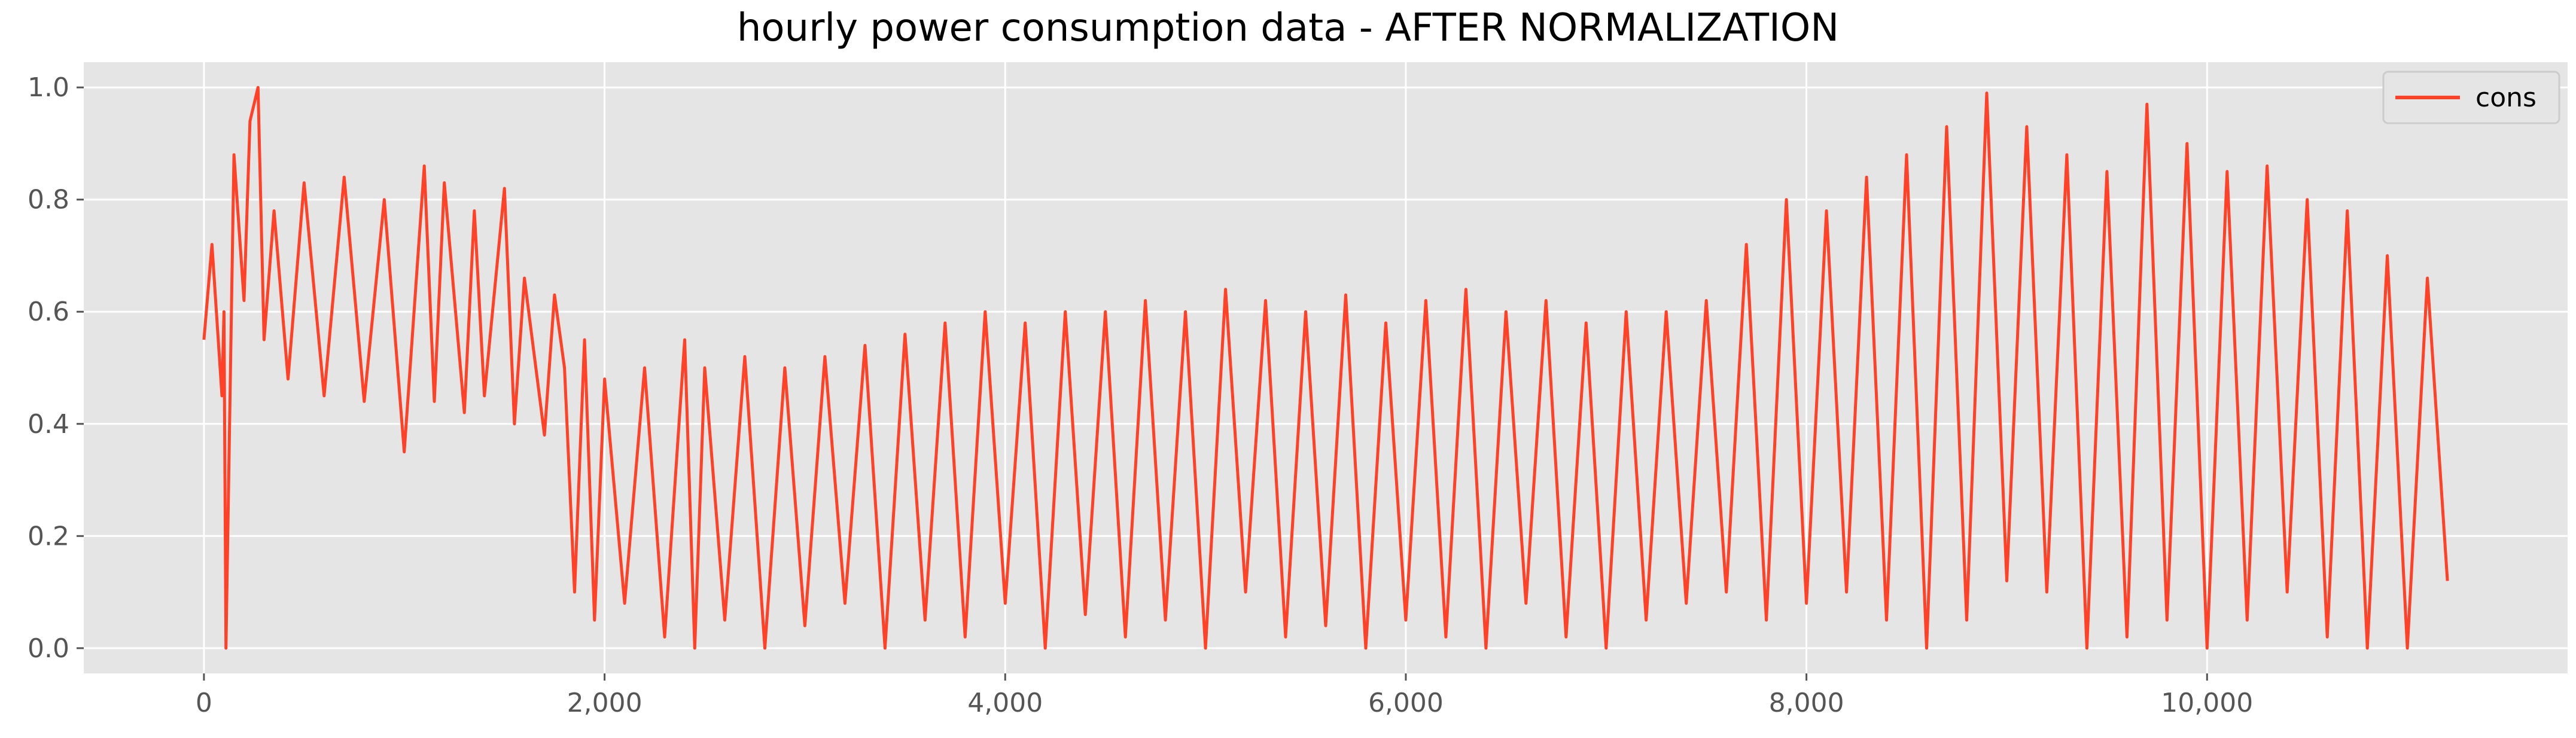 The width and height of the screenshot is (2576, 738). I want to click on legend-box, so click(2471, 97).